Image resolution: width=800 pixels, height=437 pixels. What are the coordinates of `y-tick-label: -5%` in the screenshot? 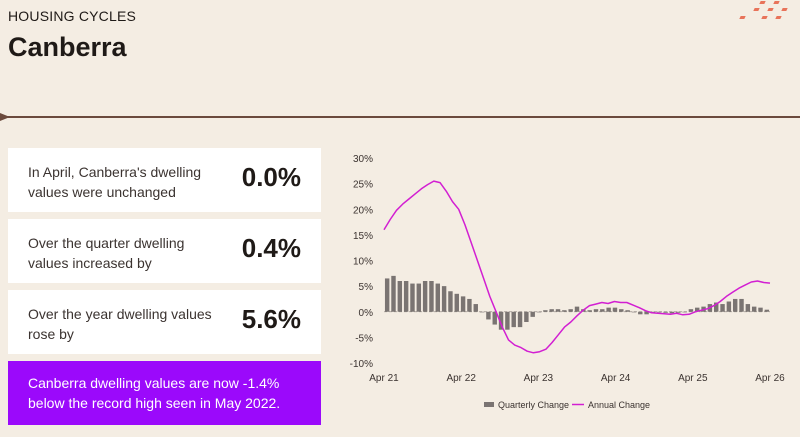 It's located at (364, 338).